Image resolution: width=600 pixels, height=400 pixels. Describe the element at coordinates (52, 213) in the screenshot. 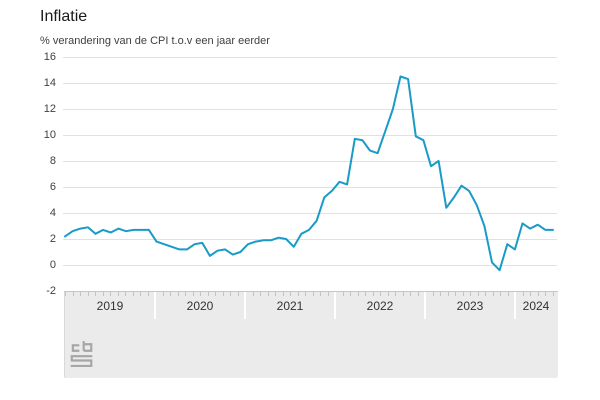

I see `y-tick-label-4: 4` at that location.